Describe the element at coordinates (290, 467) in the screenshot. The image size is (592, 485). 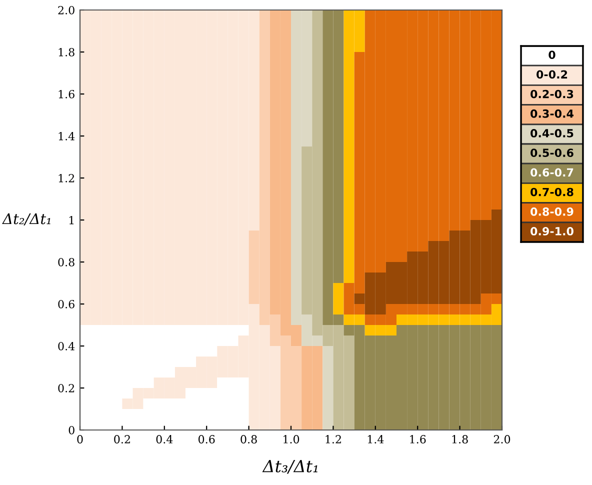
I see `x-axis-title: Δt₃/Δt₁` at that location.